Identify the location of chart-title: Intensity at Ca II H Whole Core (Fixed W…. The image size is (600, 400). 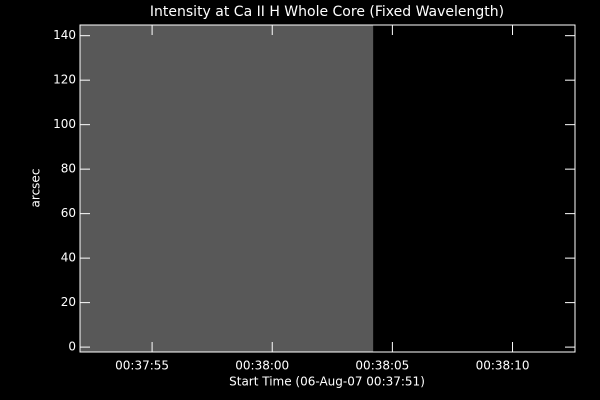
(327, 12).